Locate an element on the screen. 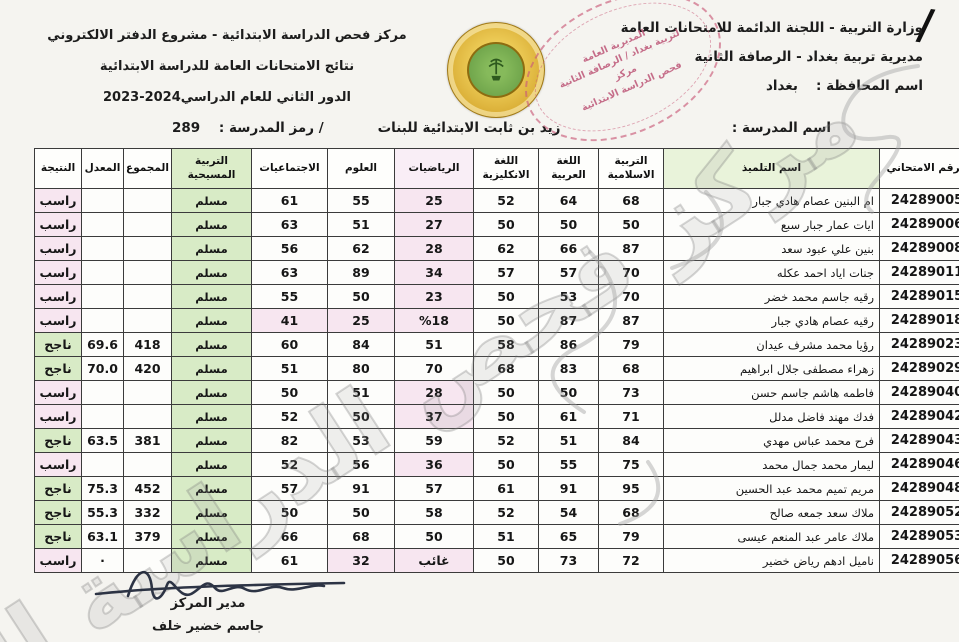 This screenshot has width=959, height=642. emblem-center is located at coordinates (496, 70).